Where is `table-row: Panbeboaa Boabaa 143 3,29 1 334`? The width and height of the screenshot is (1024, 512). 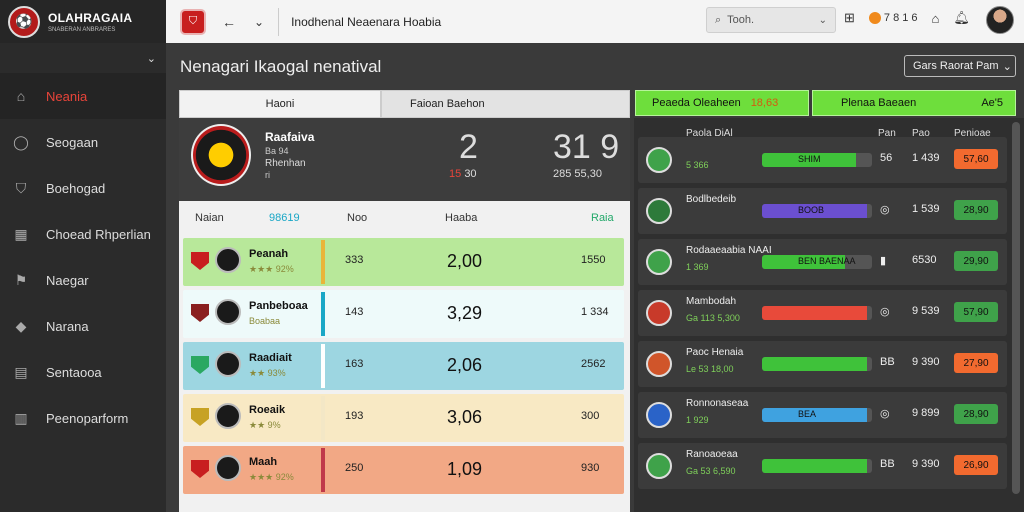
table-row: Panbeboaa Boabaa 143 3,29 1 334 is located at coordinates (403, 314).